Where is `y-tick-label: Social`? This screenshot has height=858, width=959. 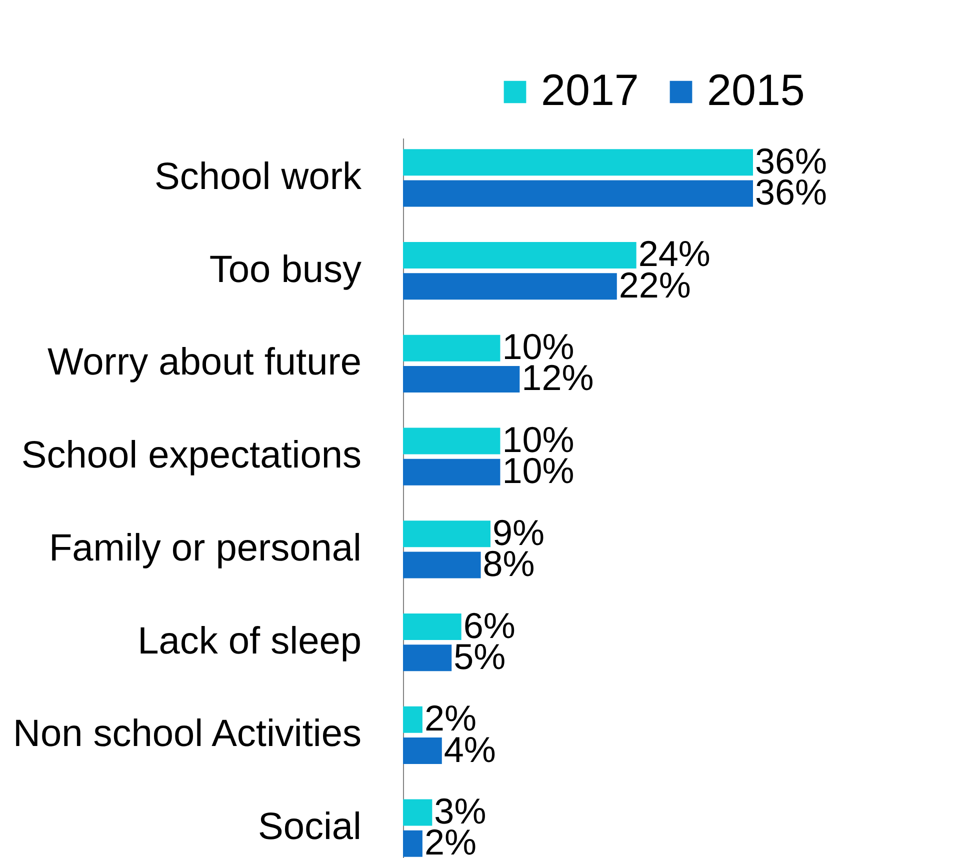
y-tick-label: Social is located at coordinates (310, 827).